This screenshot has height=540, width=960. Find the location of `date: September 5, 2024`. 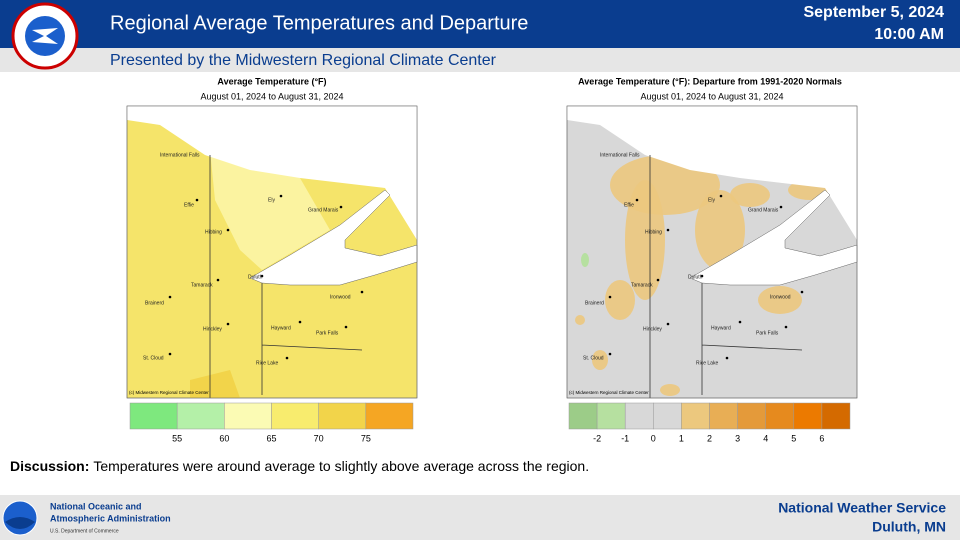

date: September 5, 2024 is located at coordinates (873, 12).